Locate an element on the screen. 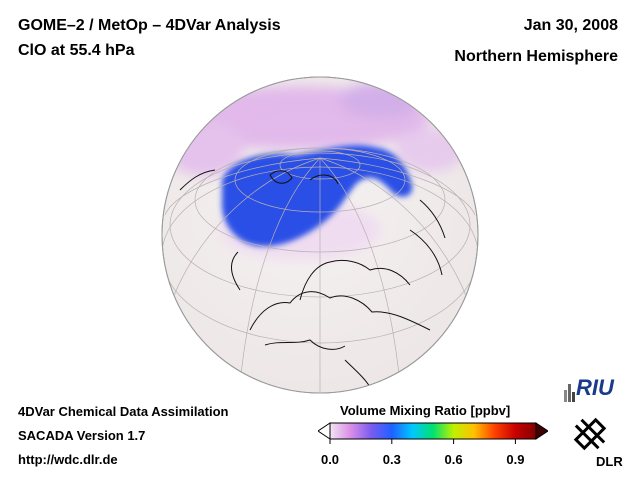 The image size is (640, 480). svg-text: RIU is located at coordinates (595, 387).